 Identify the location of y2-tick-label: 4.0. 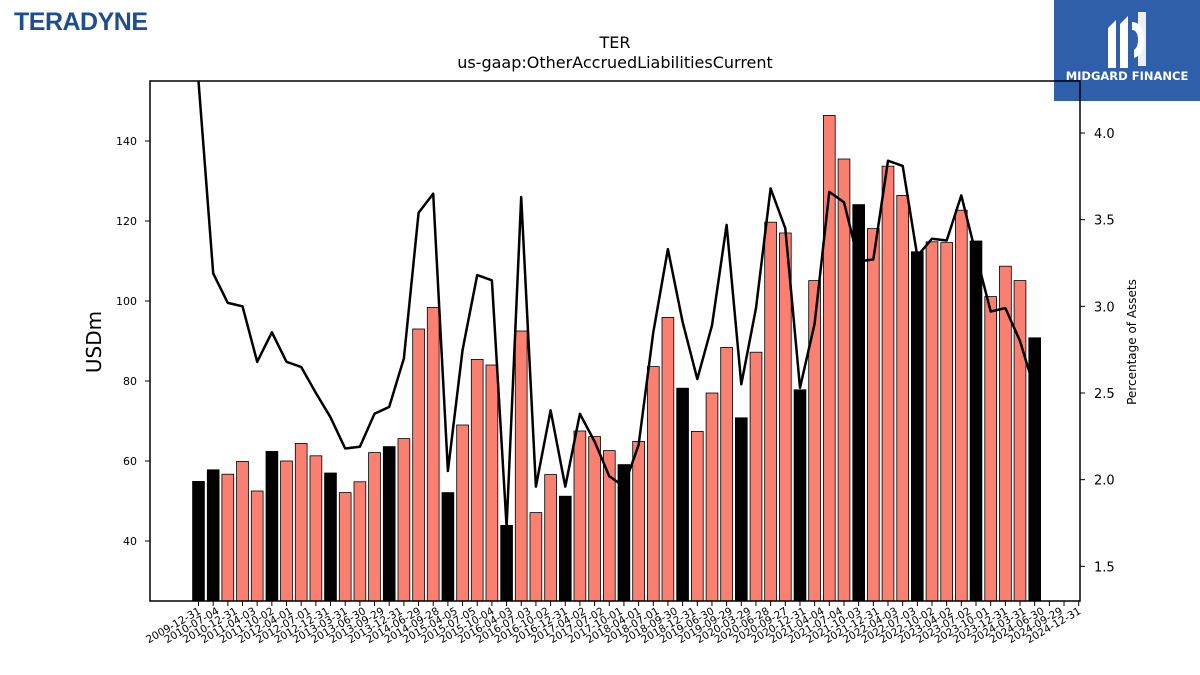
(1104, 134).